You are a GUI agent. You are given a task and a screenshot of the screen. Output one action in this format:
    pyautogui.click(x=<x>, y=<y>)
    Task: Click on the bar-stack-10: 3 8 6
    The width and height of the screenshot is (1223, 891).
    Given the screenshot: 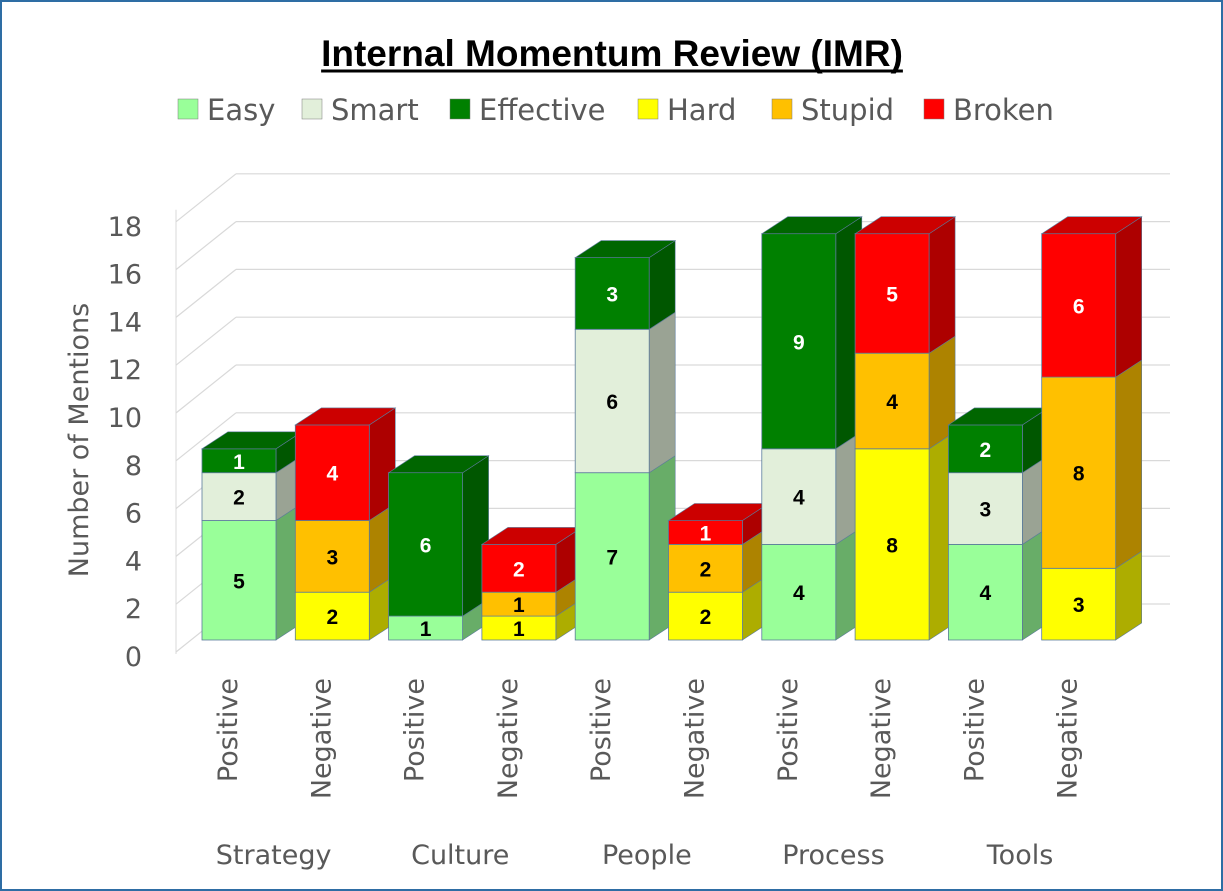 What is the action you would take?
    pyautogui.click(x=1091, y=428)
    